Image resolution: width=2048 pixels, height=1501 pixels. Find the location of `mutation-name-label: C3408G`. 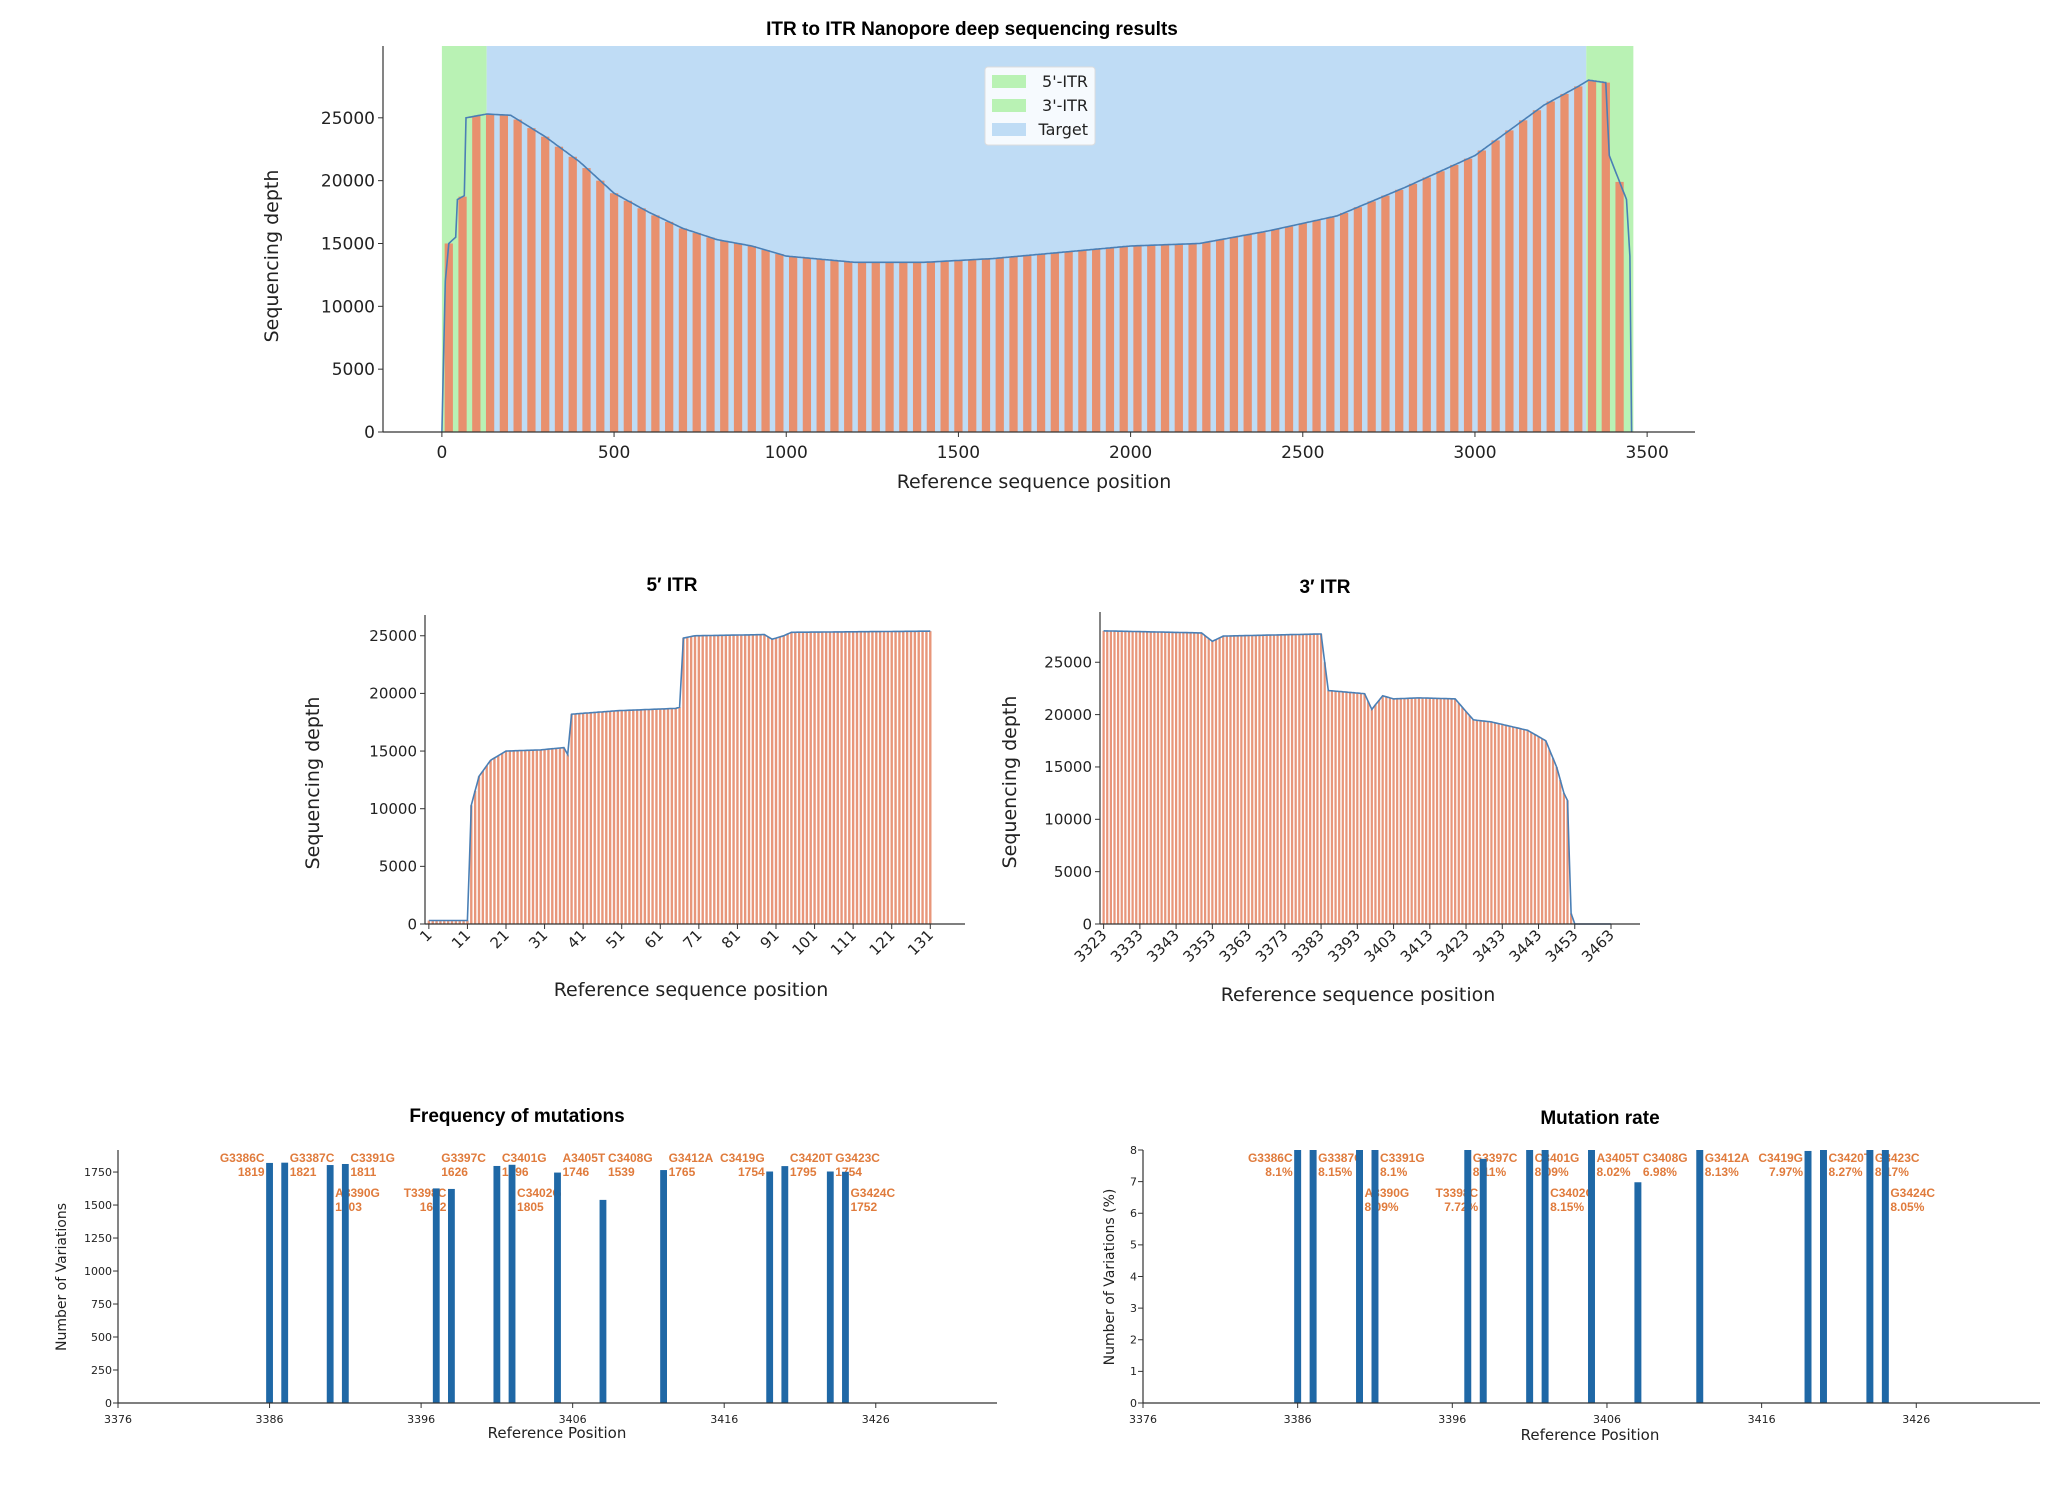

mutation-name-label: C3408G is located at coordinates (1665, 1158).